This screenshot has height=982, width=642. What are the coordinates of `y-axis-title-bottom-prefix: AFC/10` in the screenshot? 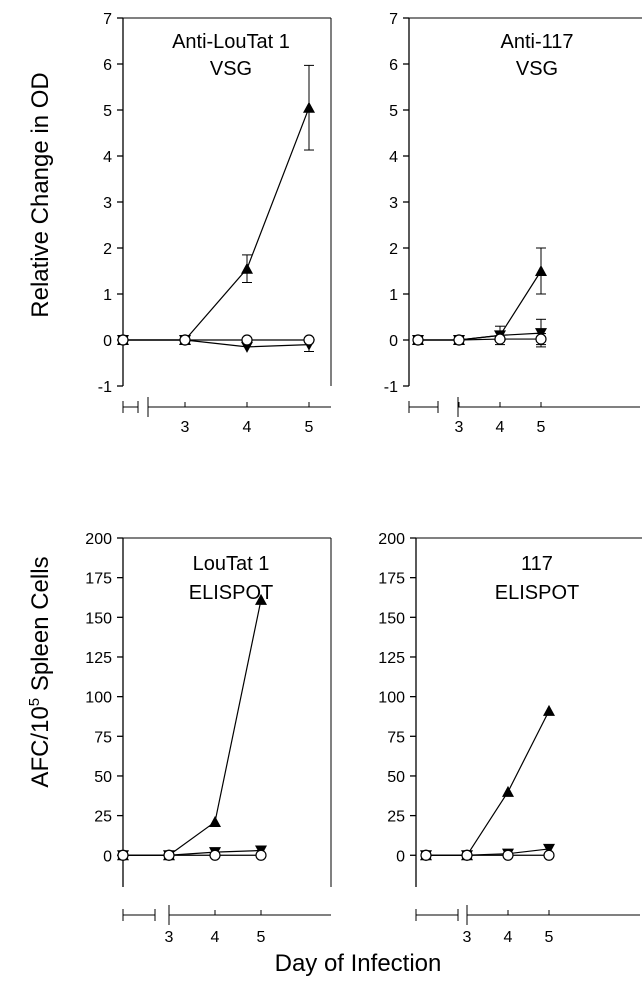 It's located at (40, 746).